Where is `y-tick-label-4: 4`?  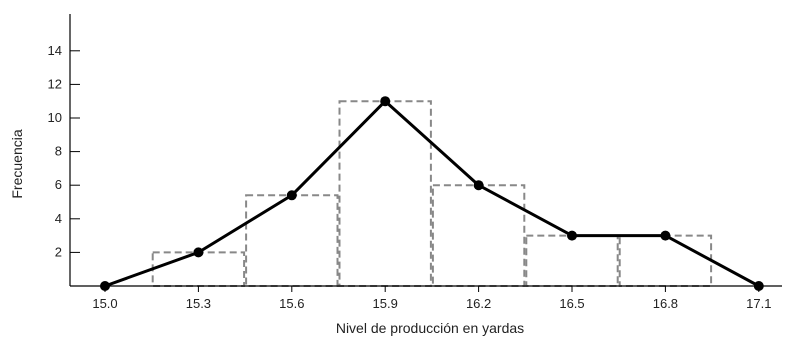 y-tick-label-4: 4 is located at coordinates (58, 218).